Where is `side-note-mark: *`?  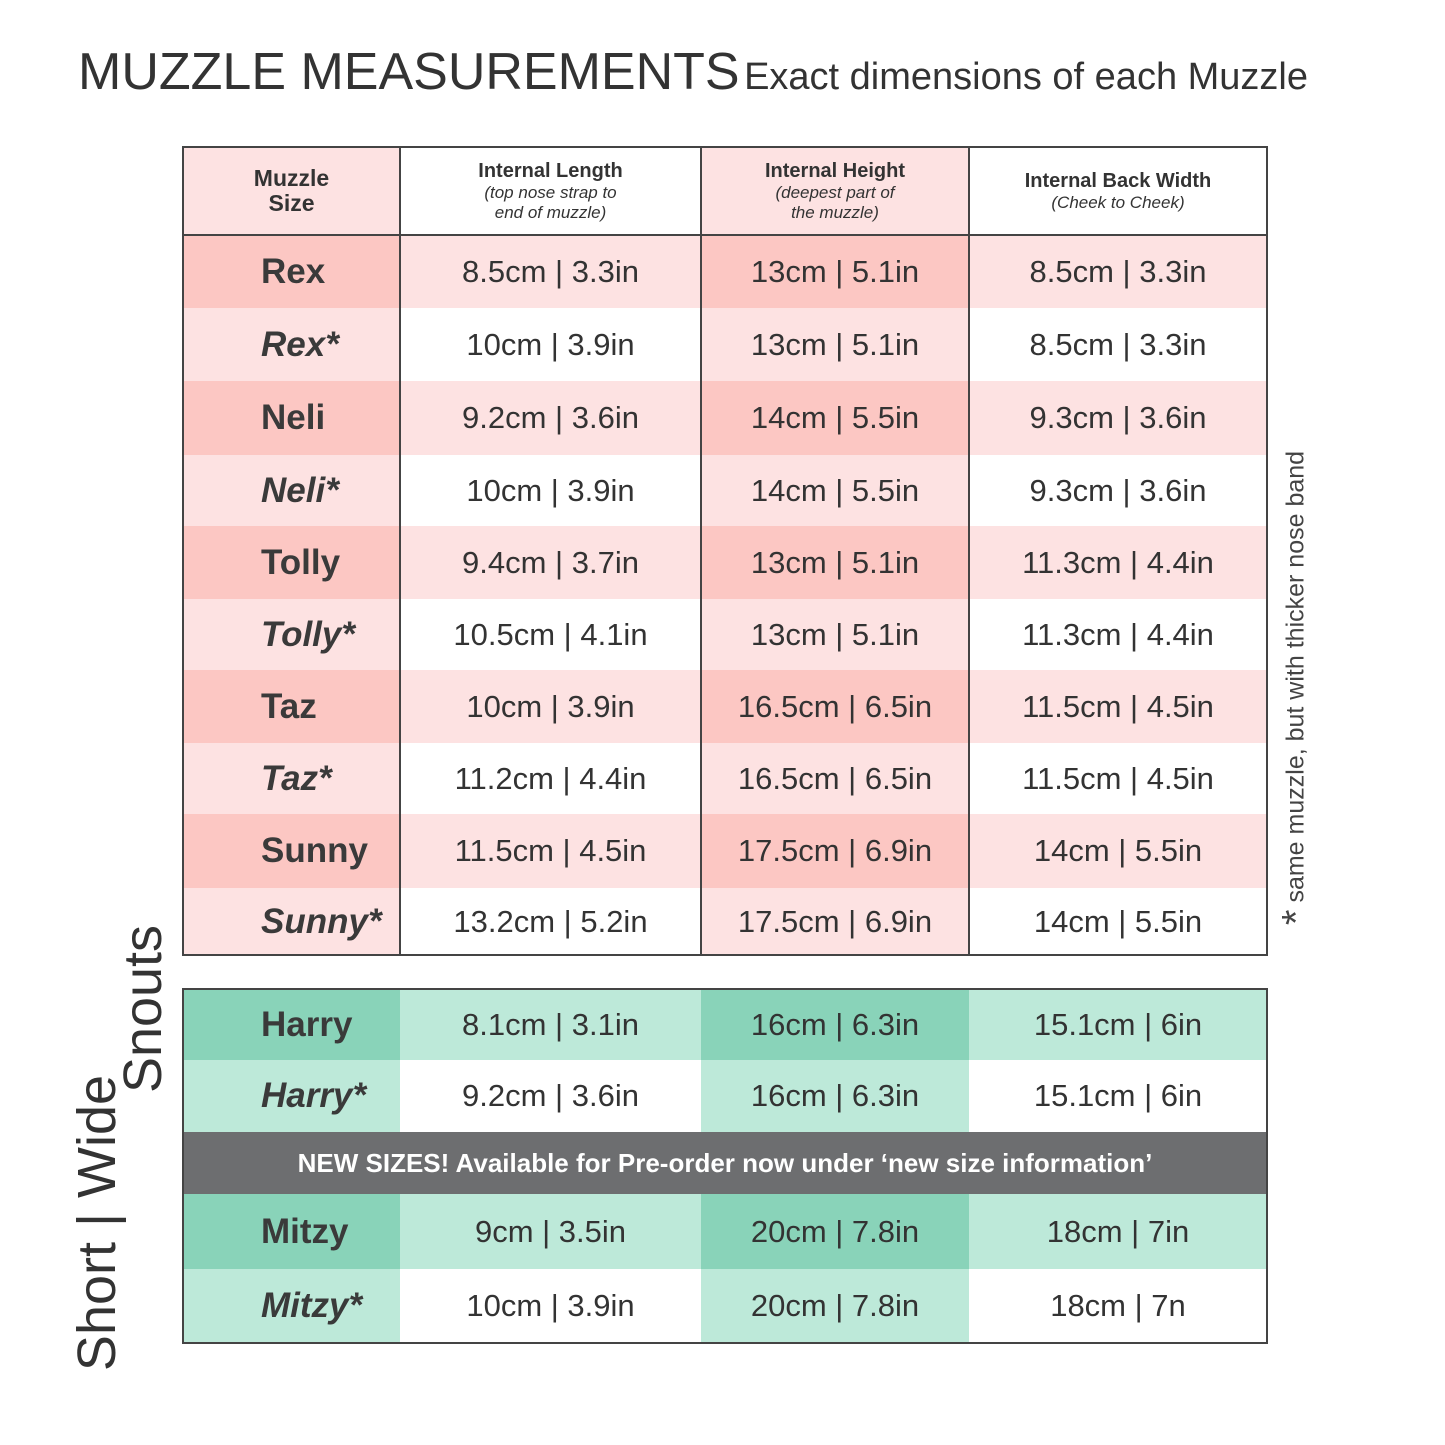 side-note-mark: * is located at coordinates (1296, 917).